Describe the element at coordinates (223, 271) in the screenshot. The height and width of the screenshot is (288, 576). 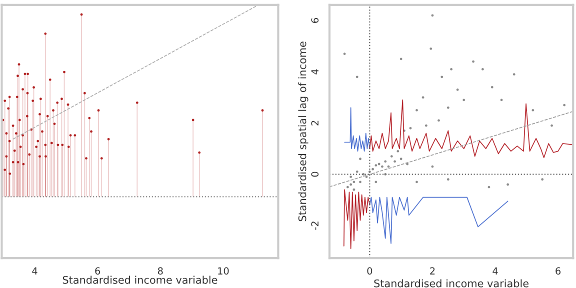
I see `x-tick-label: 10` at that location.